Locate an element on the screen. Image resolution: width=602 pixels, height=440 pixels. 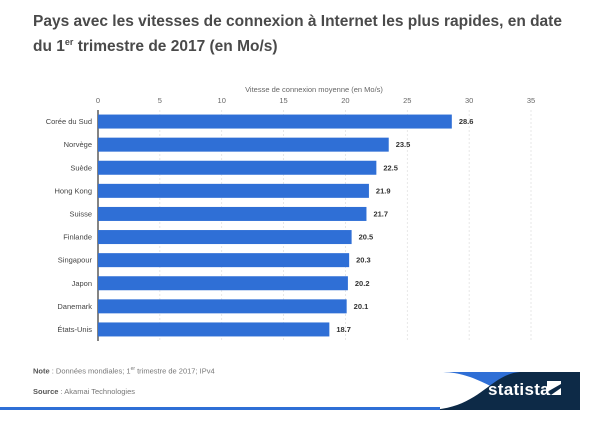
category-label: Hong Kong is located at coordinates (73, 190).